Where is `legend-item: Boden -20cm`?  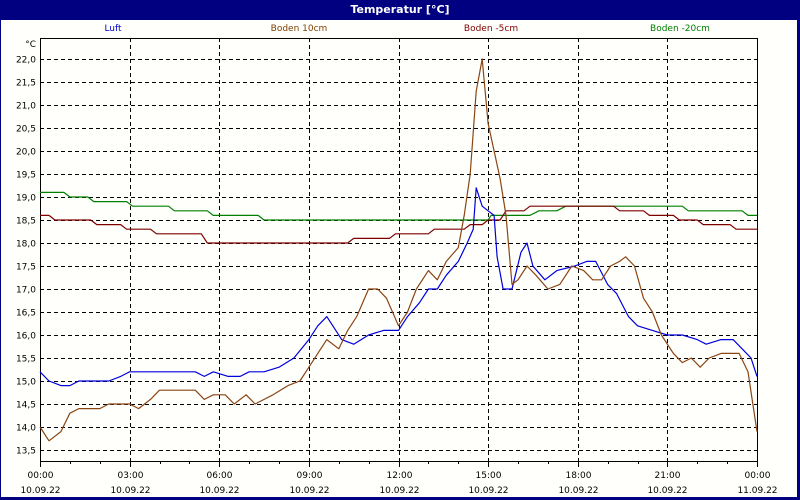 legend-item: Boden -20cm is located at coordinates (680, 29).